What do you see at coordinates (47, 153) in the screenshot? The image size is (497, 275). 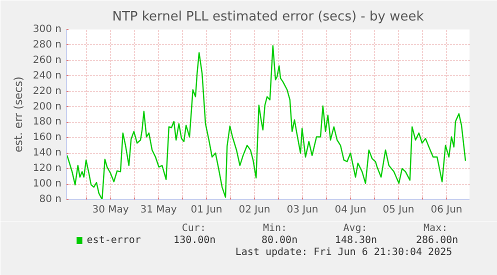 I see `y-tick-label: 140 n` at bounding box center [47, 153].